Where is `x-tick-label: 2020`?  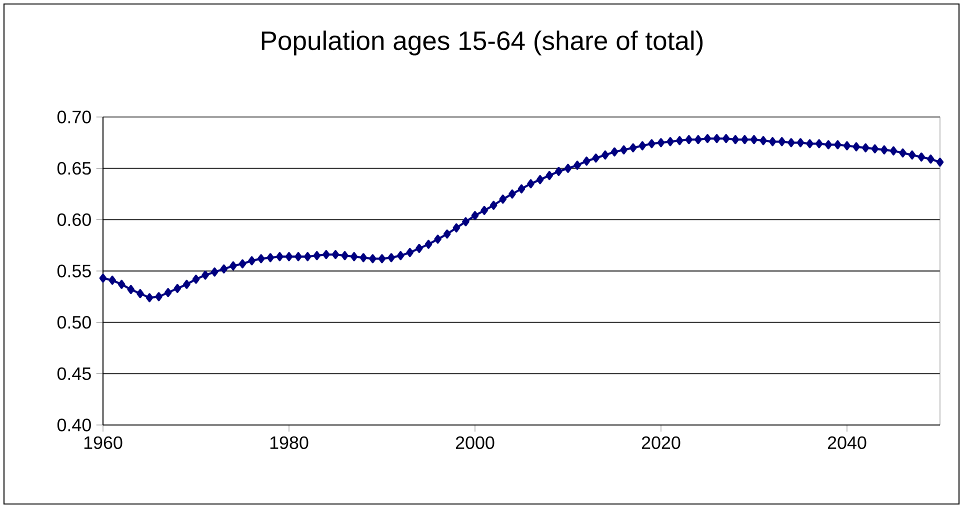
x-tick-label: 2020 is located at coordinates (661, 443).